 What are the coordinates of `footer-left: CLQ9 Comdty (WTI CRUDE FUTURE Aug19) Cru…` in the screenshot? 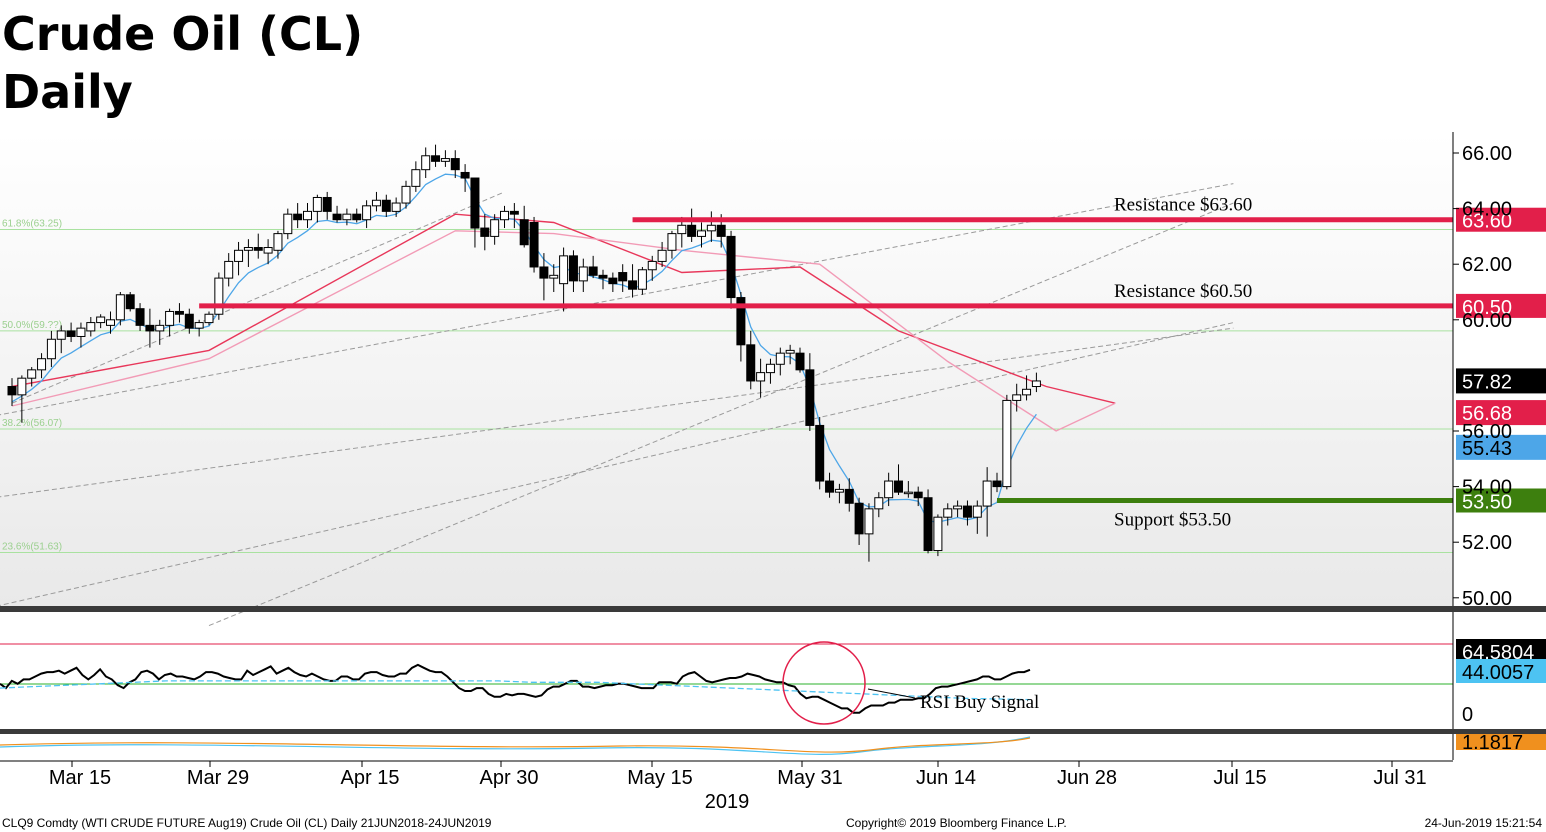 It's located at (247, 823).